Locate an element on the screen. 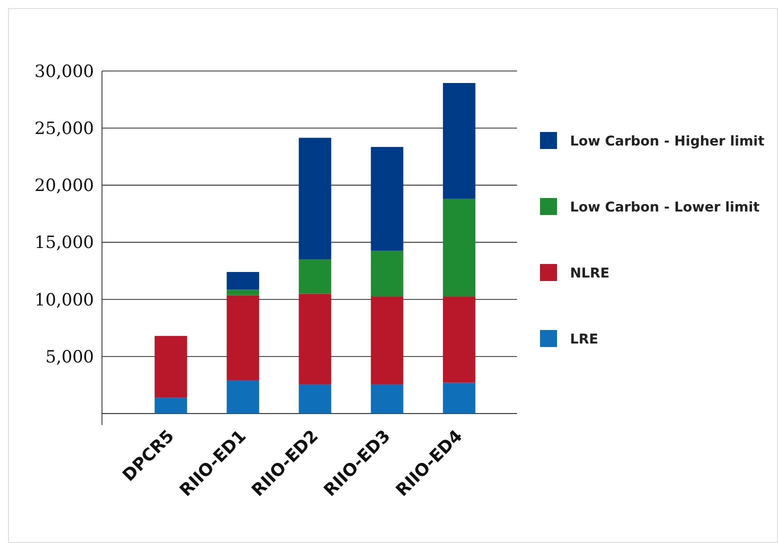 The image size is (778, 543). y-tick-label: 20,000 is located at coordinates (64, 186).